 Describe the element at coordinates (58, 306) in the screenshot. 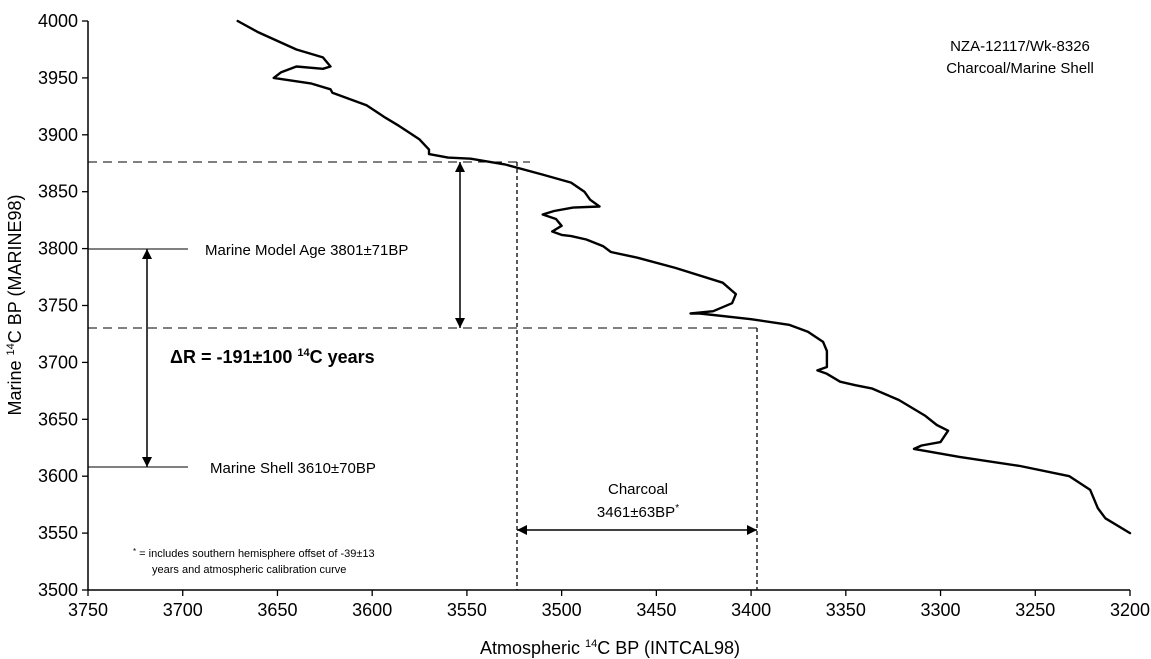

I see `y-tick-label: 3750` at that location.